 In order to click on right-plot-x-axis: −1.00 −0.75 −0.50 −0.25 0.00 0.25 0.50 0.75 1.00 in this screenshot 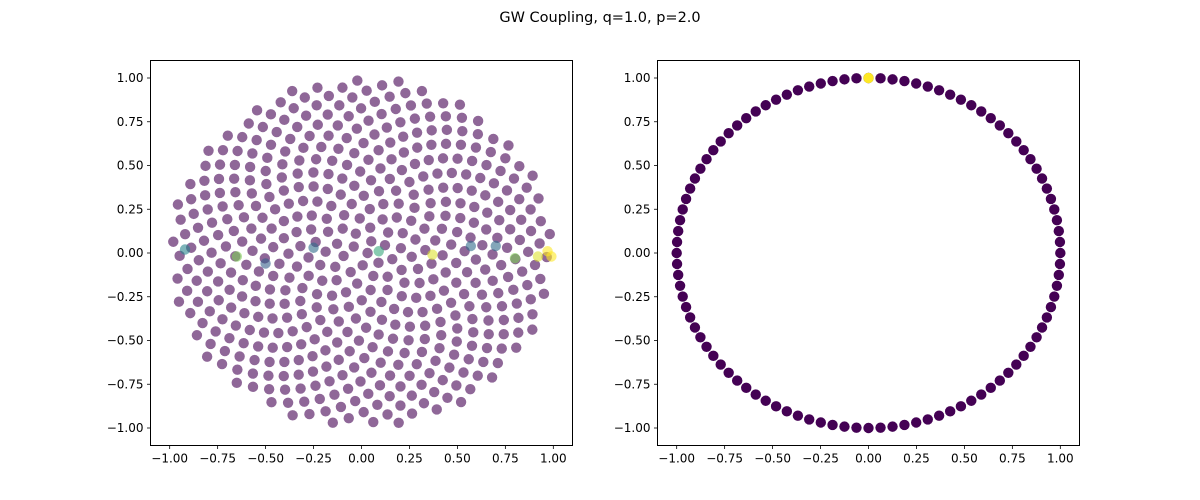, I will do `click(866, 455)`.